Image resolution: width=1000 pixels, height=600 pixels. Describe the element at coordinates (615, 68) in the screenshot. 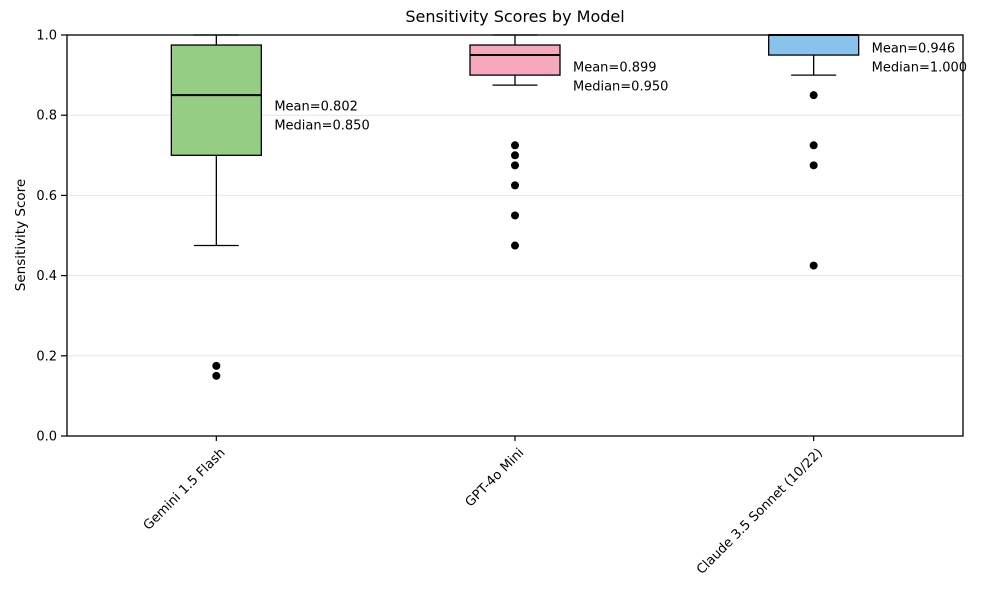

I see `annotation-mean-gpt-4o-mini: Mean=0.899` at that location.